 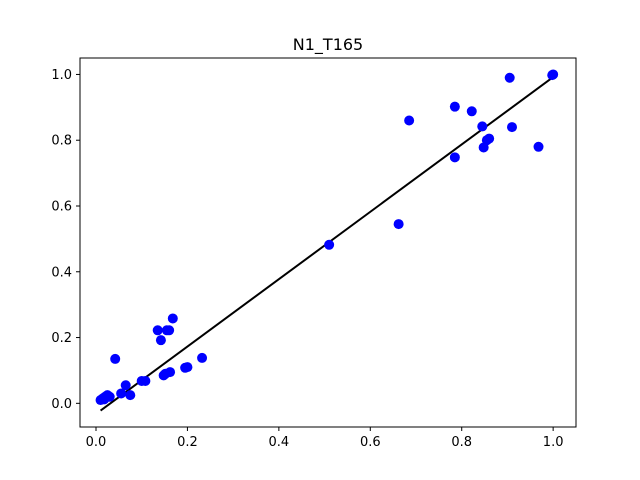 I want to click on chart-title: N1_T165, so click(x=328, y=45).